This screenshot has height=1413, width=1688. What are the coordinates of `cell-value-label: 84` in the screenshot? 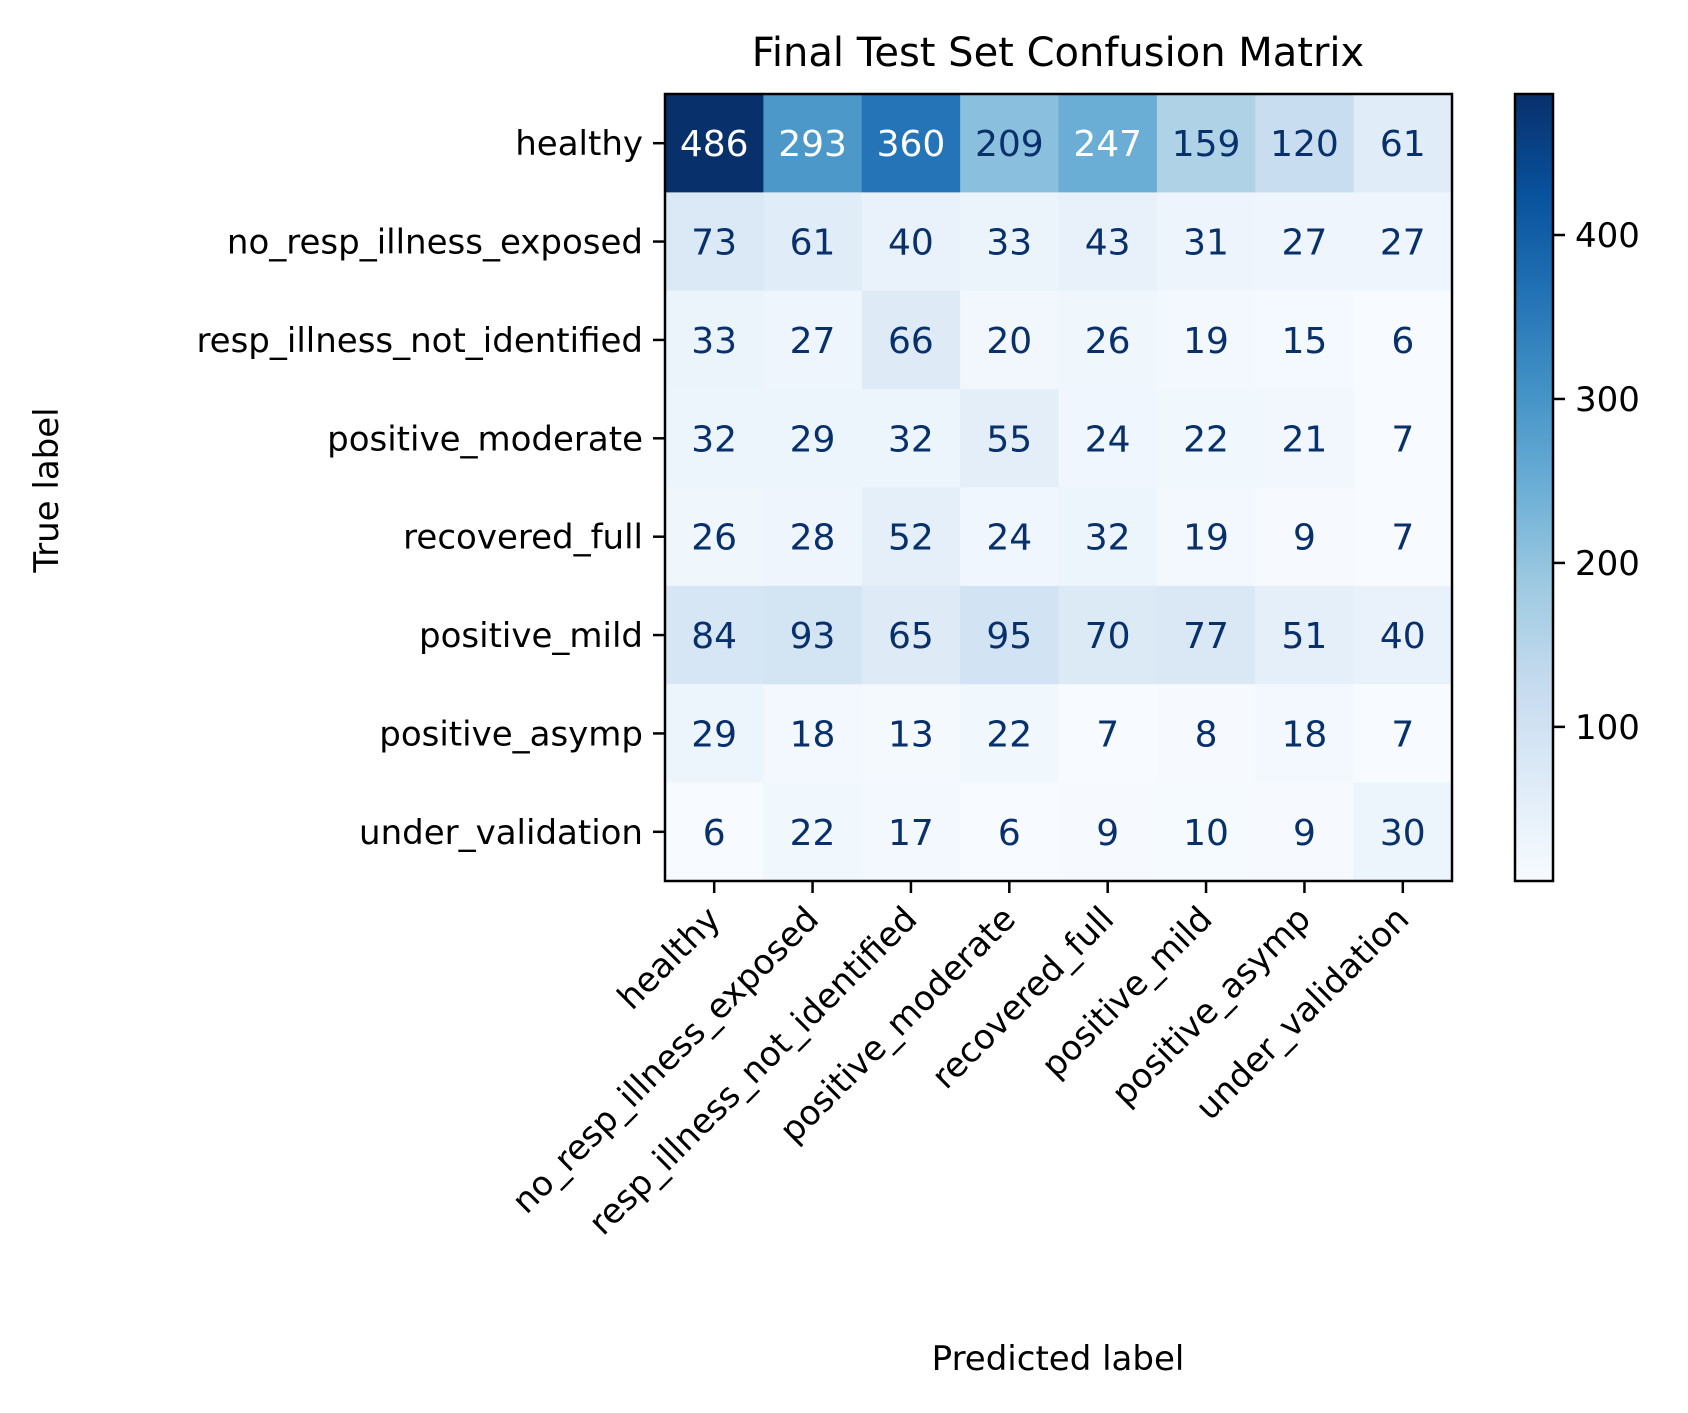 It's located at (714, 636).